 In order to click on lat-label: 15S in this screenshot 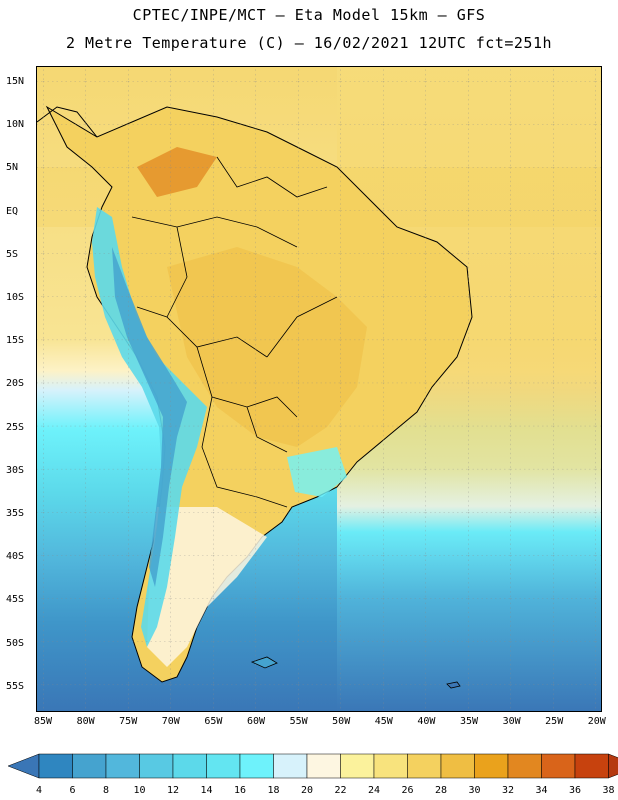, I will do `click(15, 341)`.